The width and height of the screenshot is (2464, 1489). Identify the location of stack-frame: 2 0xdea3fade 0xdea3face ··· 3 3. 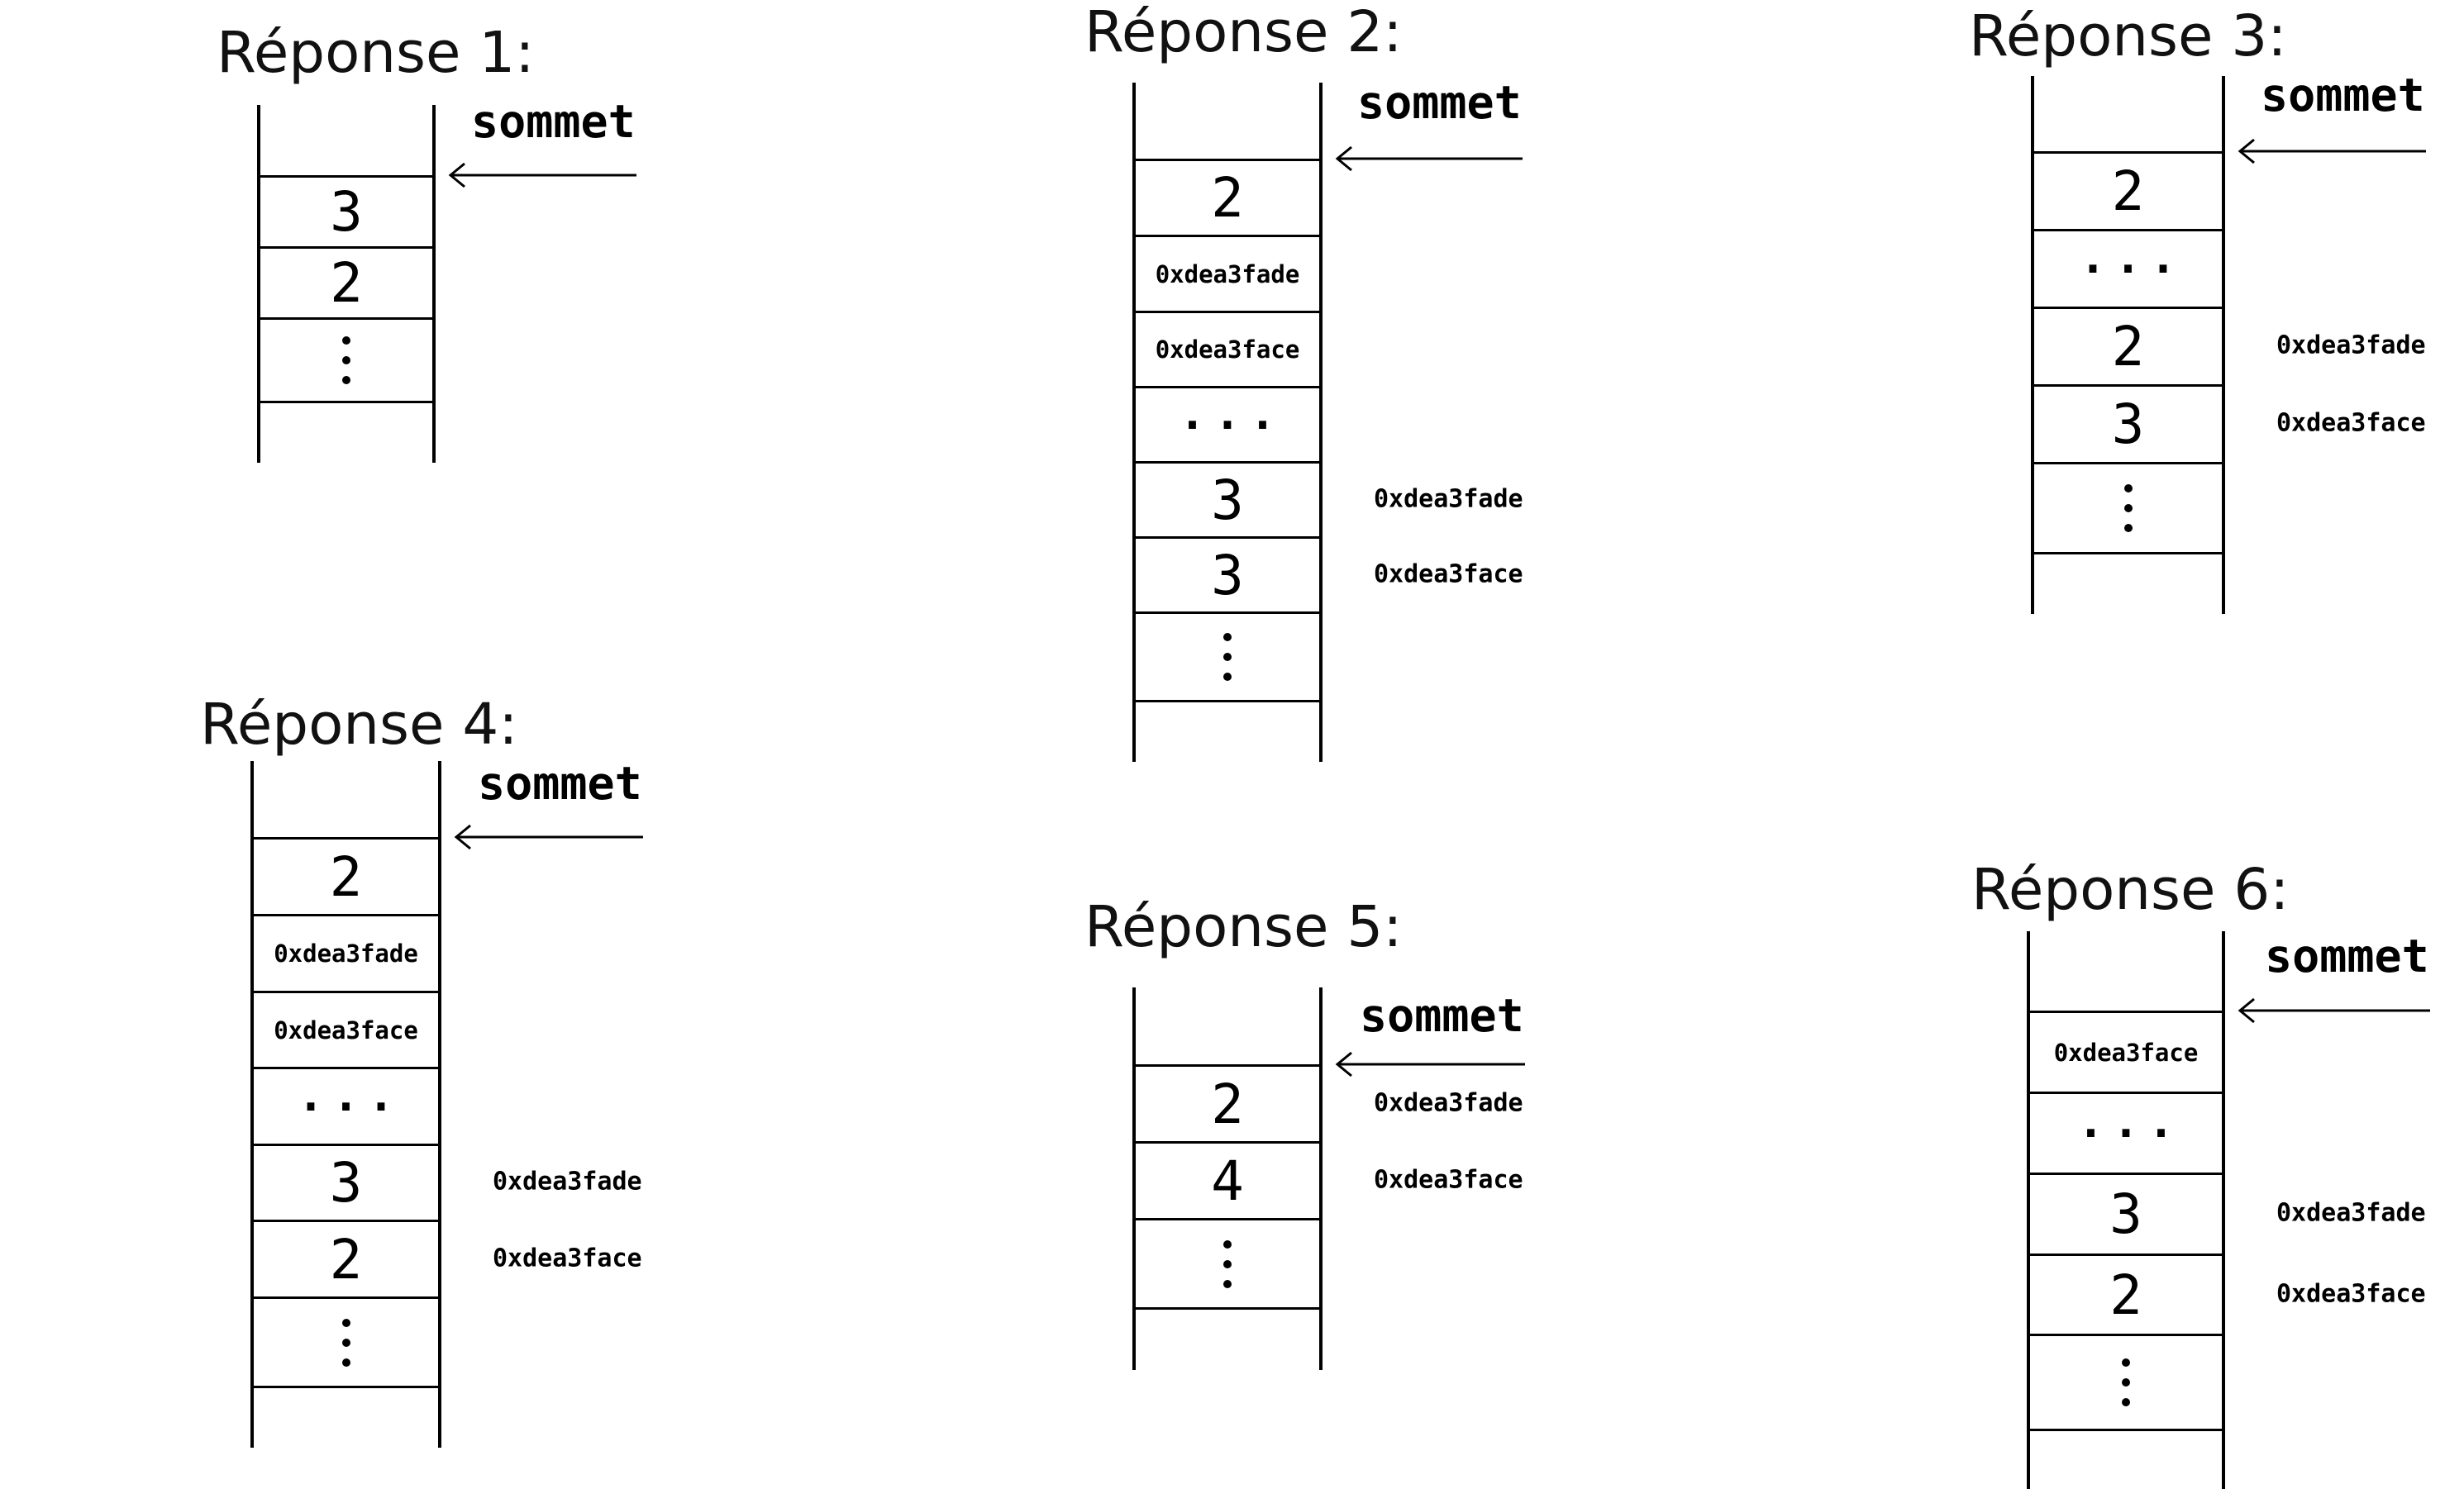
(1227, 422).